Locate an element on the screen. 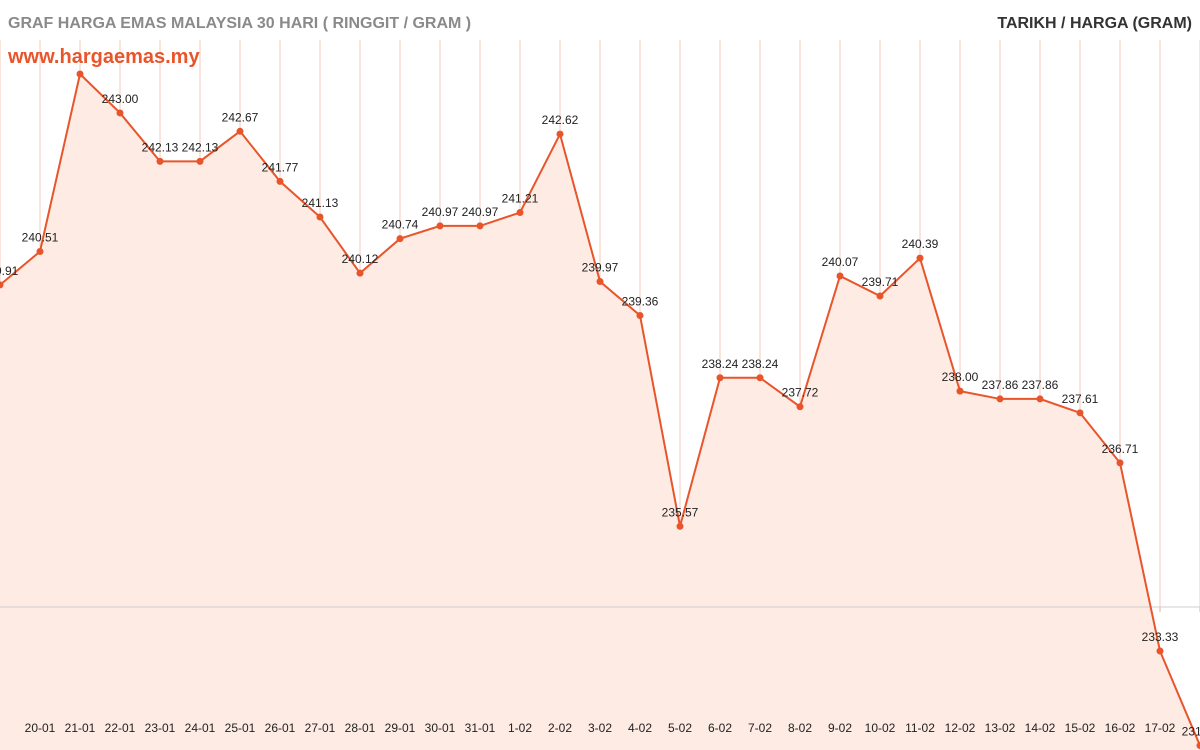 Image resolution: width=1200 pixels, height=750 pixels. data-label: 242.67 is located at coordinates (240, 117).